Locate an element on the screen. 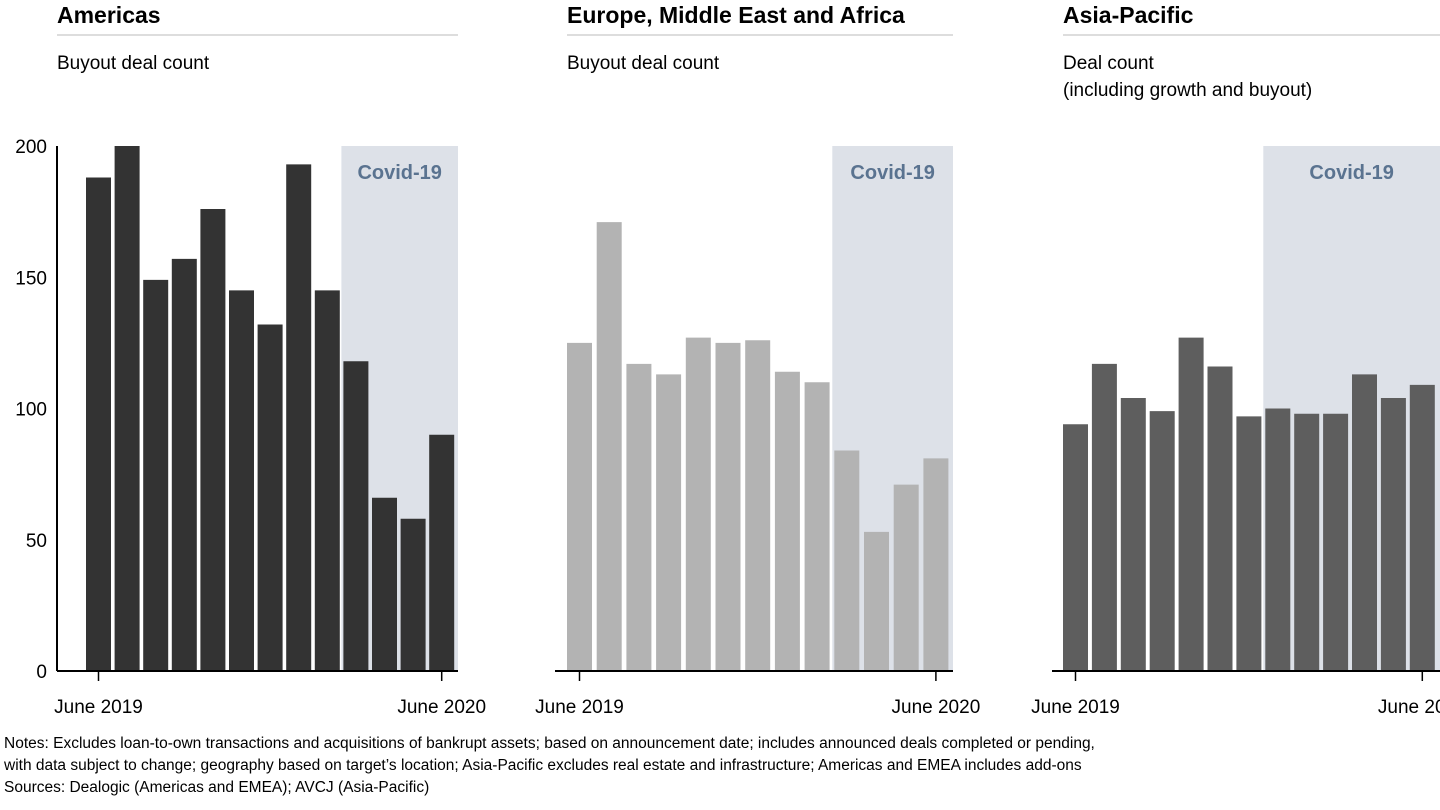  y-tick-label: 150 is located at coordinates (31, 278).